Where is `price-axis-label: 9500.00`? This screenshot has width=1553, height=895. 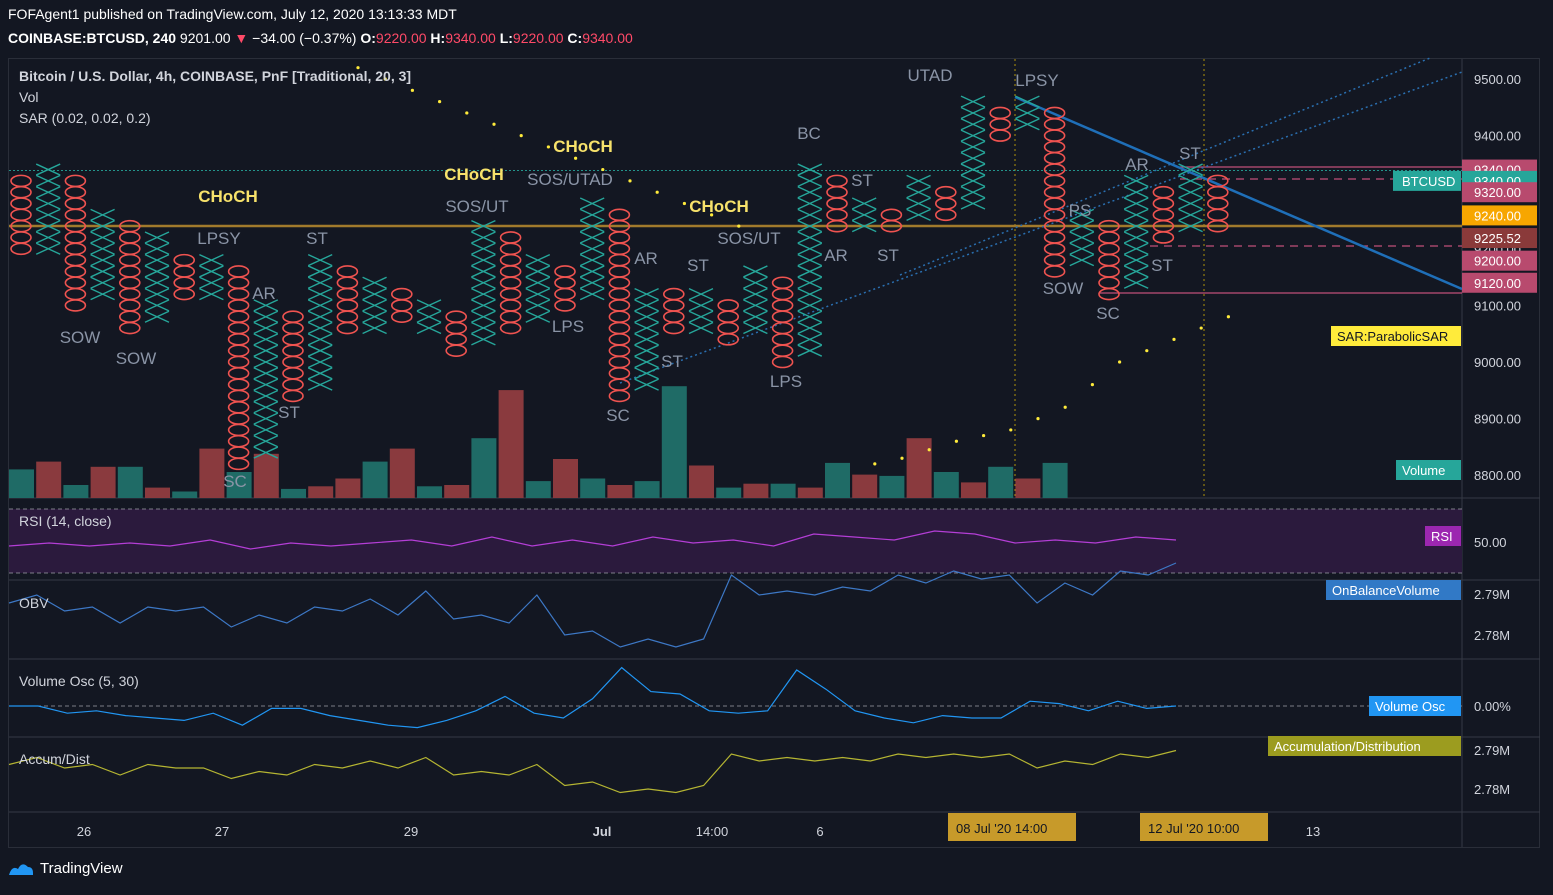
price-axis-label: 9500.00 is located at coordinates (1497, 79).